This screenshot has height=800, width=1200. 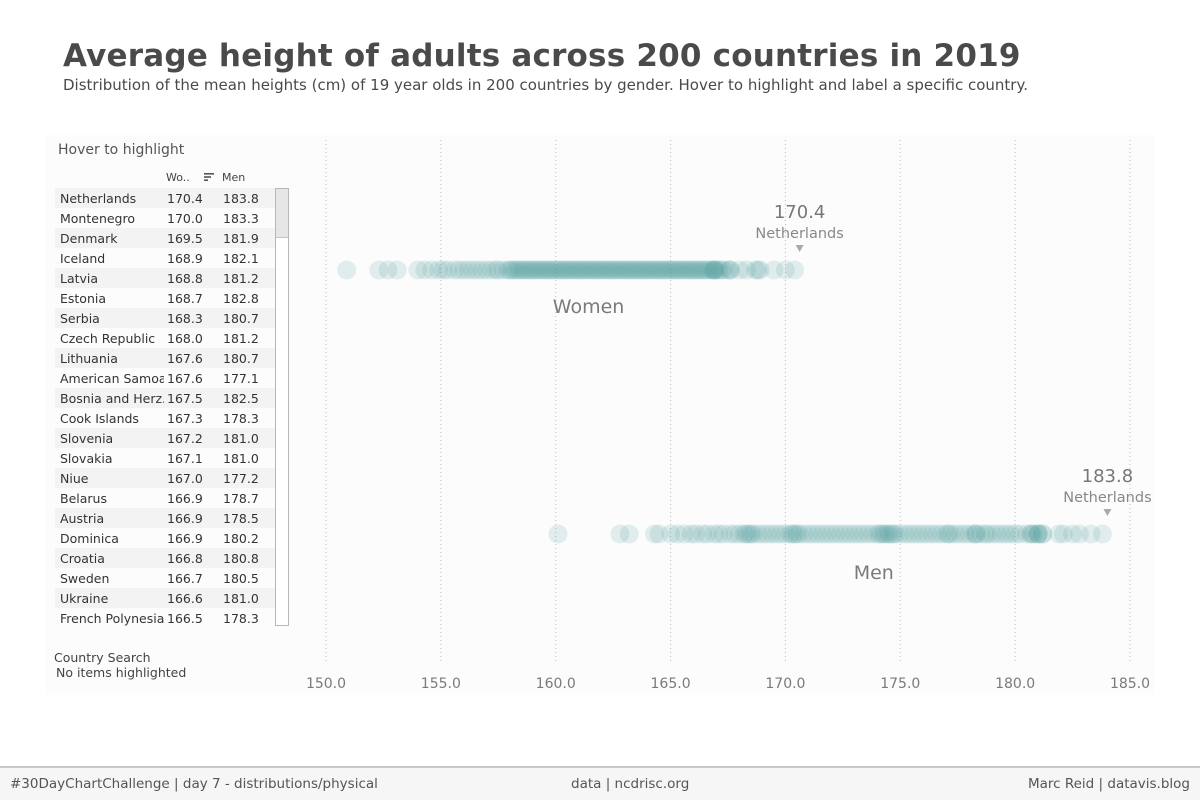 What do you see at coordinates (166, 538) in the screenshot?
I see `table-row: Dominica 166.9 180.2` at bounding box center [166, 538].